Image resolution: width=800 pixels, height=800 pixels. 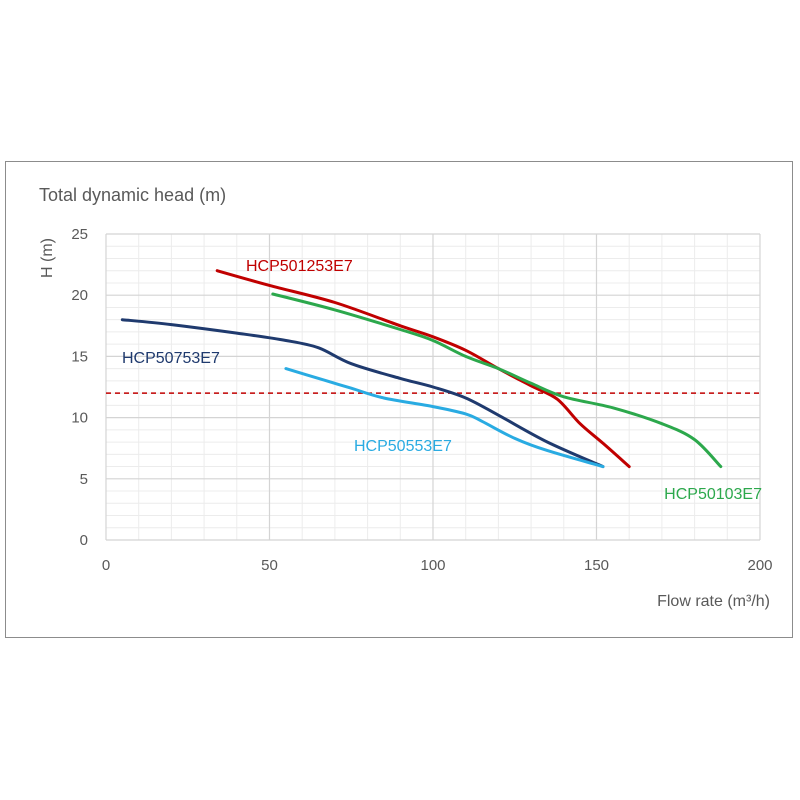 What do you see at coordinates (269, 565) in the screenshot?
I see `x-tick-label: 50` at bounding box center [269, 565].